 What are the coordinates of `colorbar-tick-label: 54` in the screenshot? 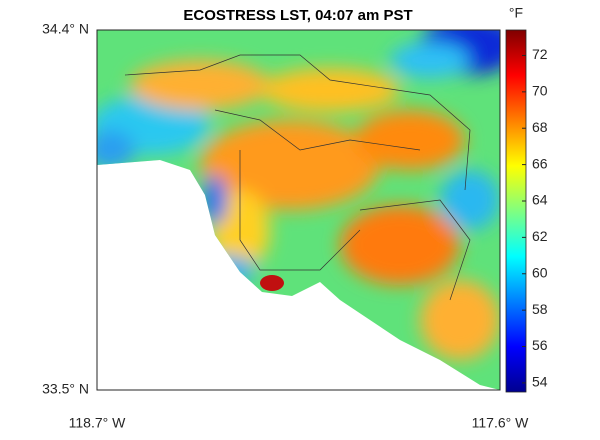 It's located at (540, 382).